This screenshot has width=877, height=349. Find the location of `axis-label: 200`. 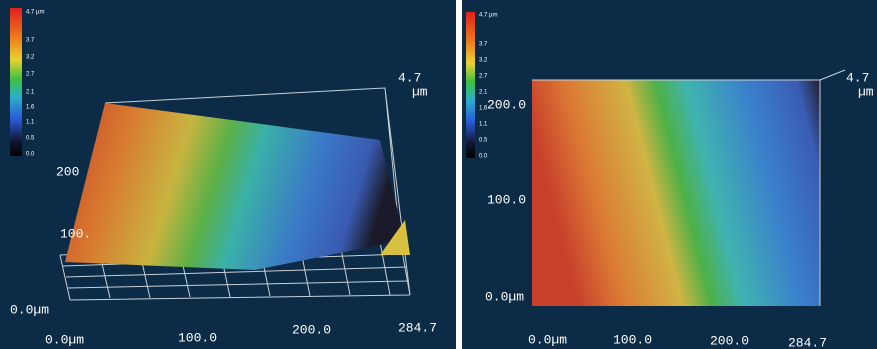

axis-label: 200 is located at coordinates (67, 171).